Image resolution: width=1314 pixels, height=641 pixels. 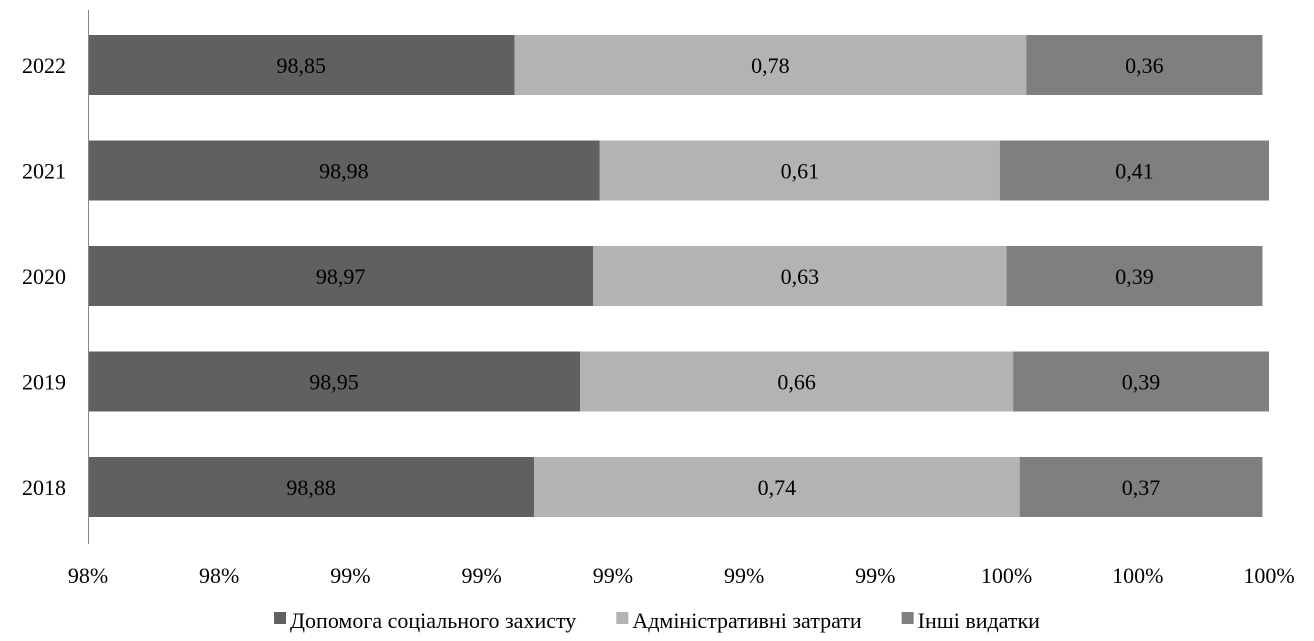 I want to click on data-label-2020-series-1: 0,63, so click(x=800, y=276).